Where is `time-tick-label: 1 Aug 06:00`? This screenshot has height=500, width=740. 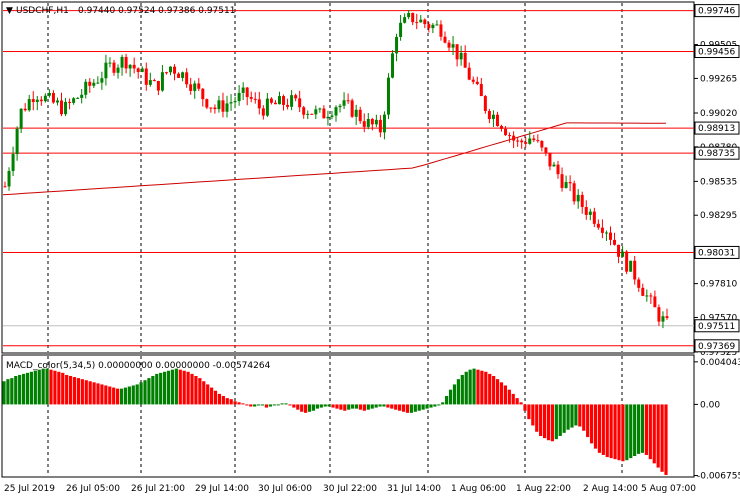
time-tick-label: 1 Aug 06:00 is located at coordinates (478, 489).